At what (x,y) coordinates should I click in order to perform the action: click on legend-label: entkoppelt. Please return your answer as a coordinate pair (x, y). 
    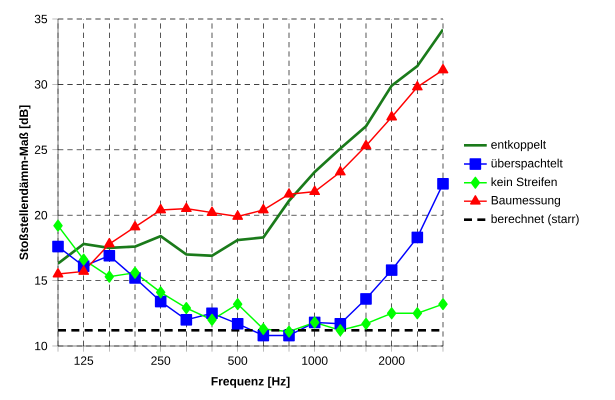
    Looking at the image, I should click on (518, 146).